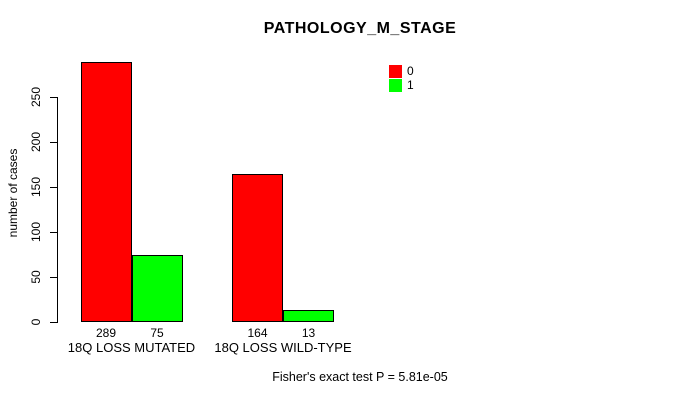  What do you see at coordinates (283, 347) in the screenshot?
I see `group-label: 18Q LOSS WILD-TYPE` at bounding box center [283, 347].